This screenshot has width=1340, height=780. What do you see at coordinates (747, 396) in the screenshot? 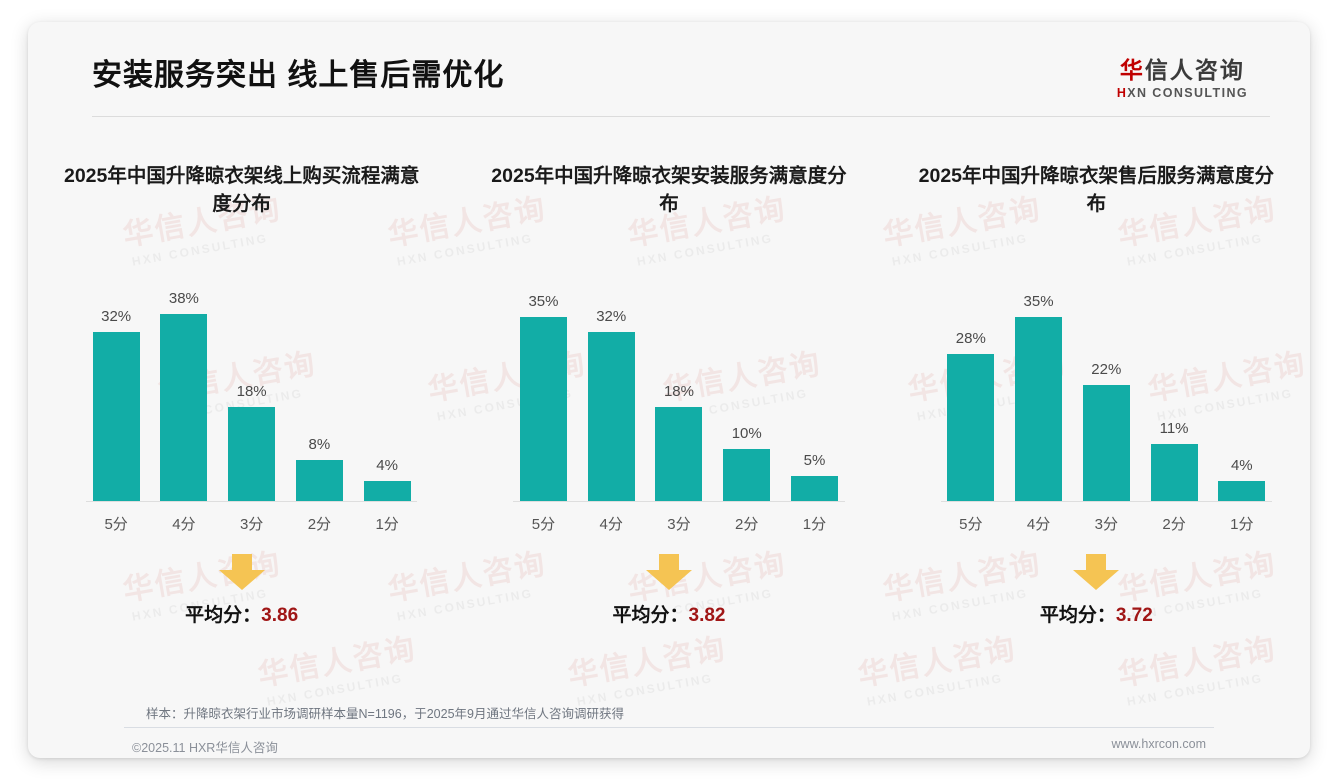
I see `bar-column: 10%` at bounding box center [747, 396].